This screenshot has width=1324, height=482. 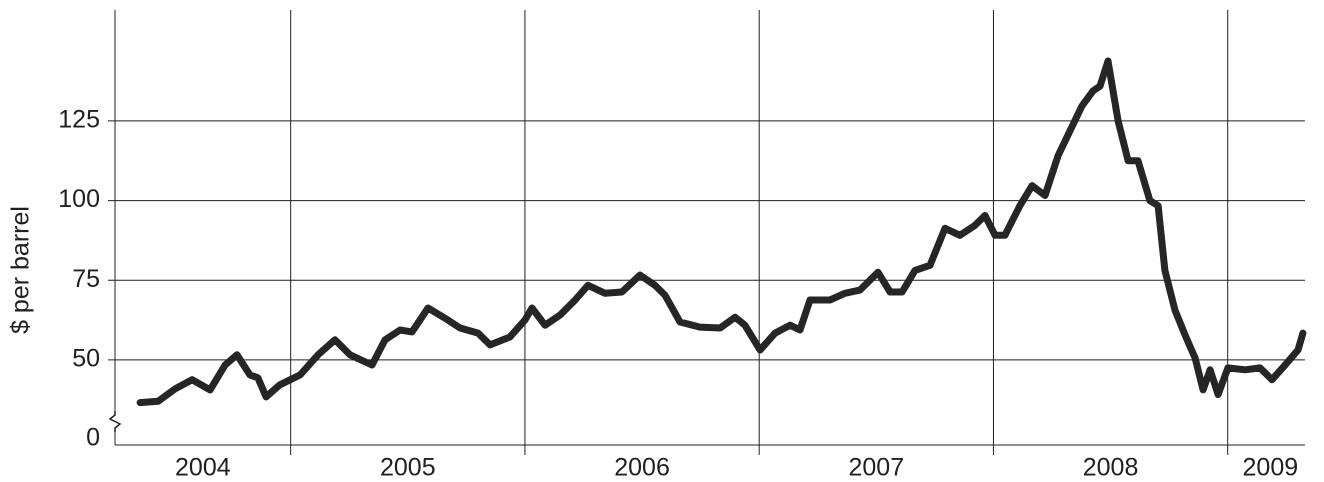 What do you see at coordinates (1111, 468) in the screenshot?
I see `x-tick-label: 2008` at bounding box center [1111, 468].